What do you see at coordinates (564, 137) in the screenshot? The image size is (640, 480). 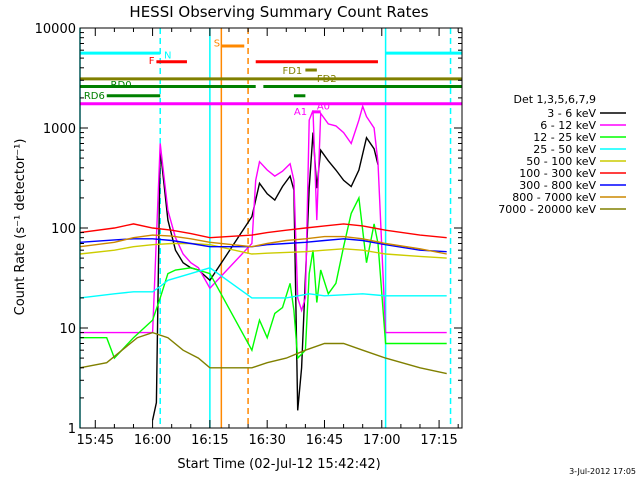 I see `legend-label-2: 12 - 25 keV` at bounding box center [564, 137].